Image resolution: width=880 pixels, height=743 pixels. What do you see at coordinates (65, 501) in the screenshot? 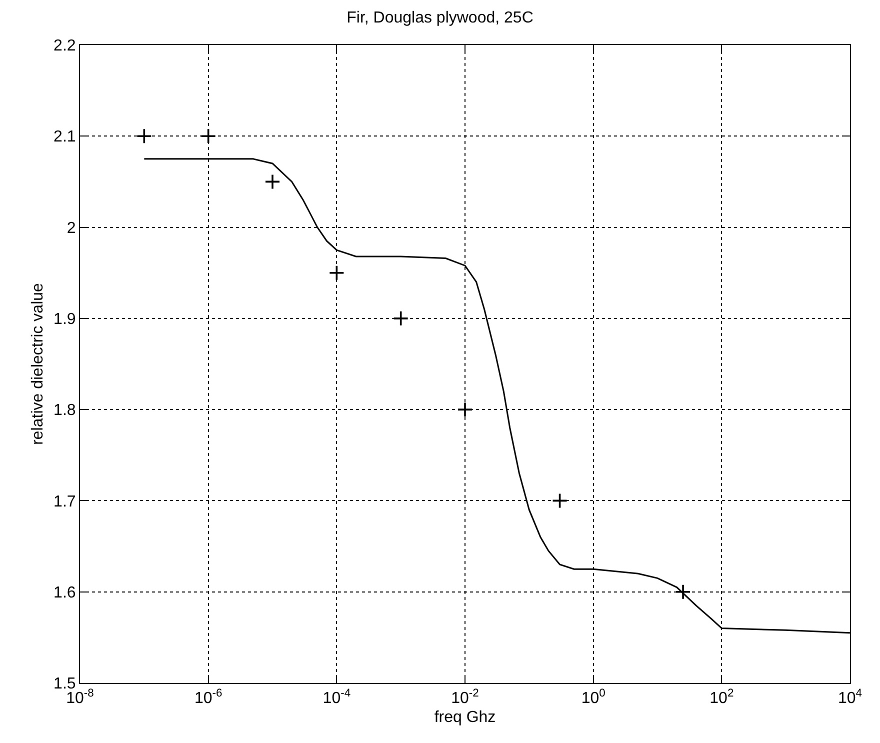
I see `y-tick-label: 1.7` at bounding box center [65, 501].